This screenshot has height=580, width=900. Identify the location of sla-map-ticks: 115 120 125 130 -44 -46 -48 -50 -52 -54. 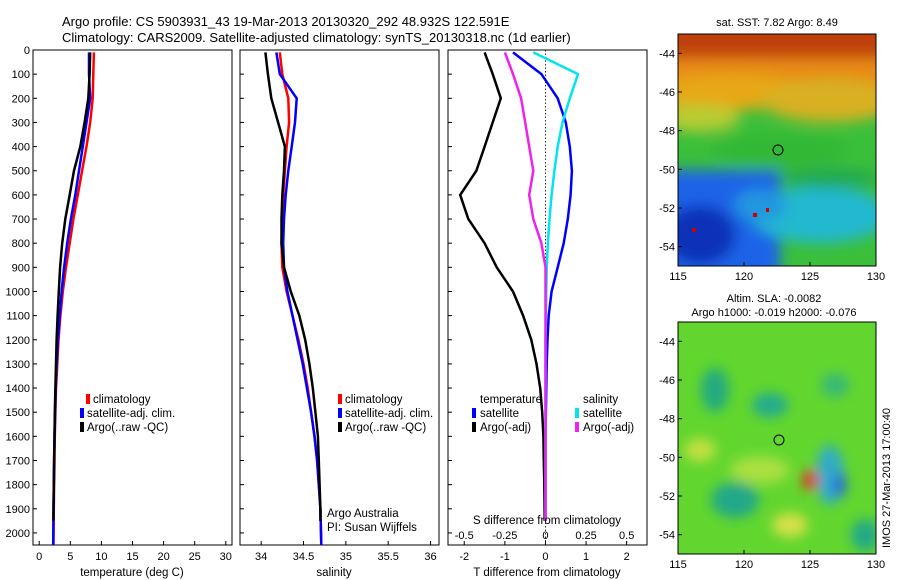
(772, 453).